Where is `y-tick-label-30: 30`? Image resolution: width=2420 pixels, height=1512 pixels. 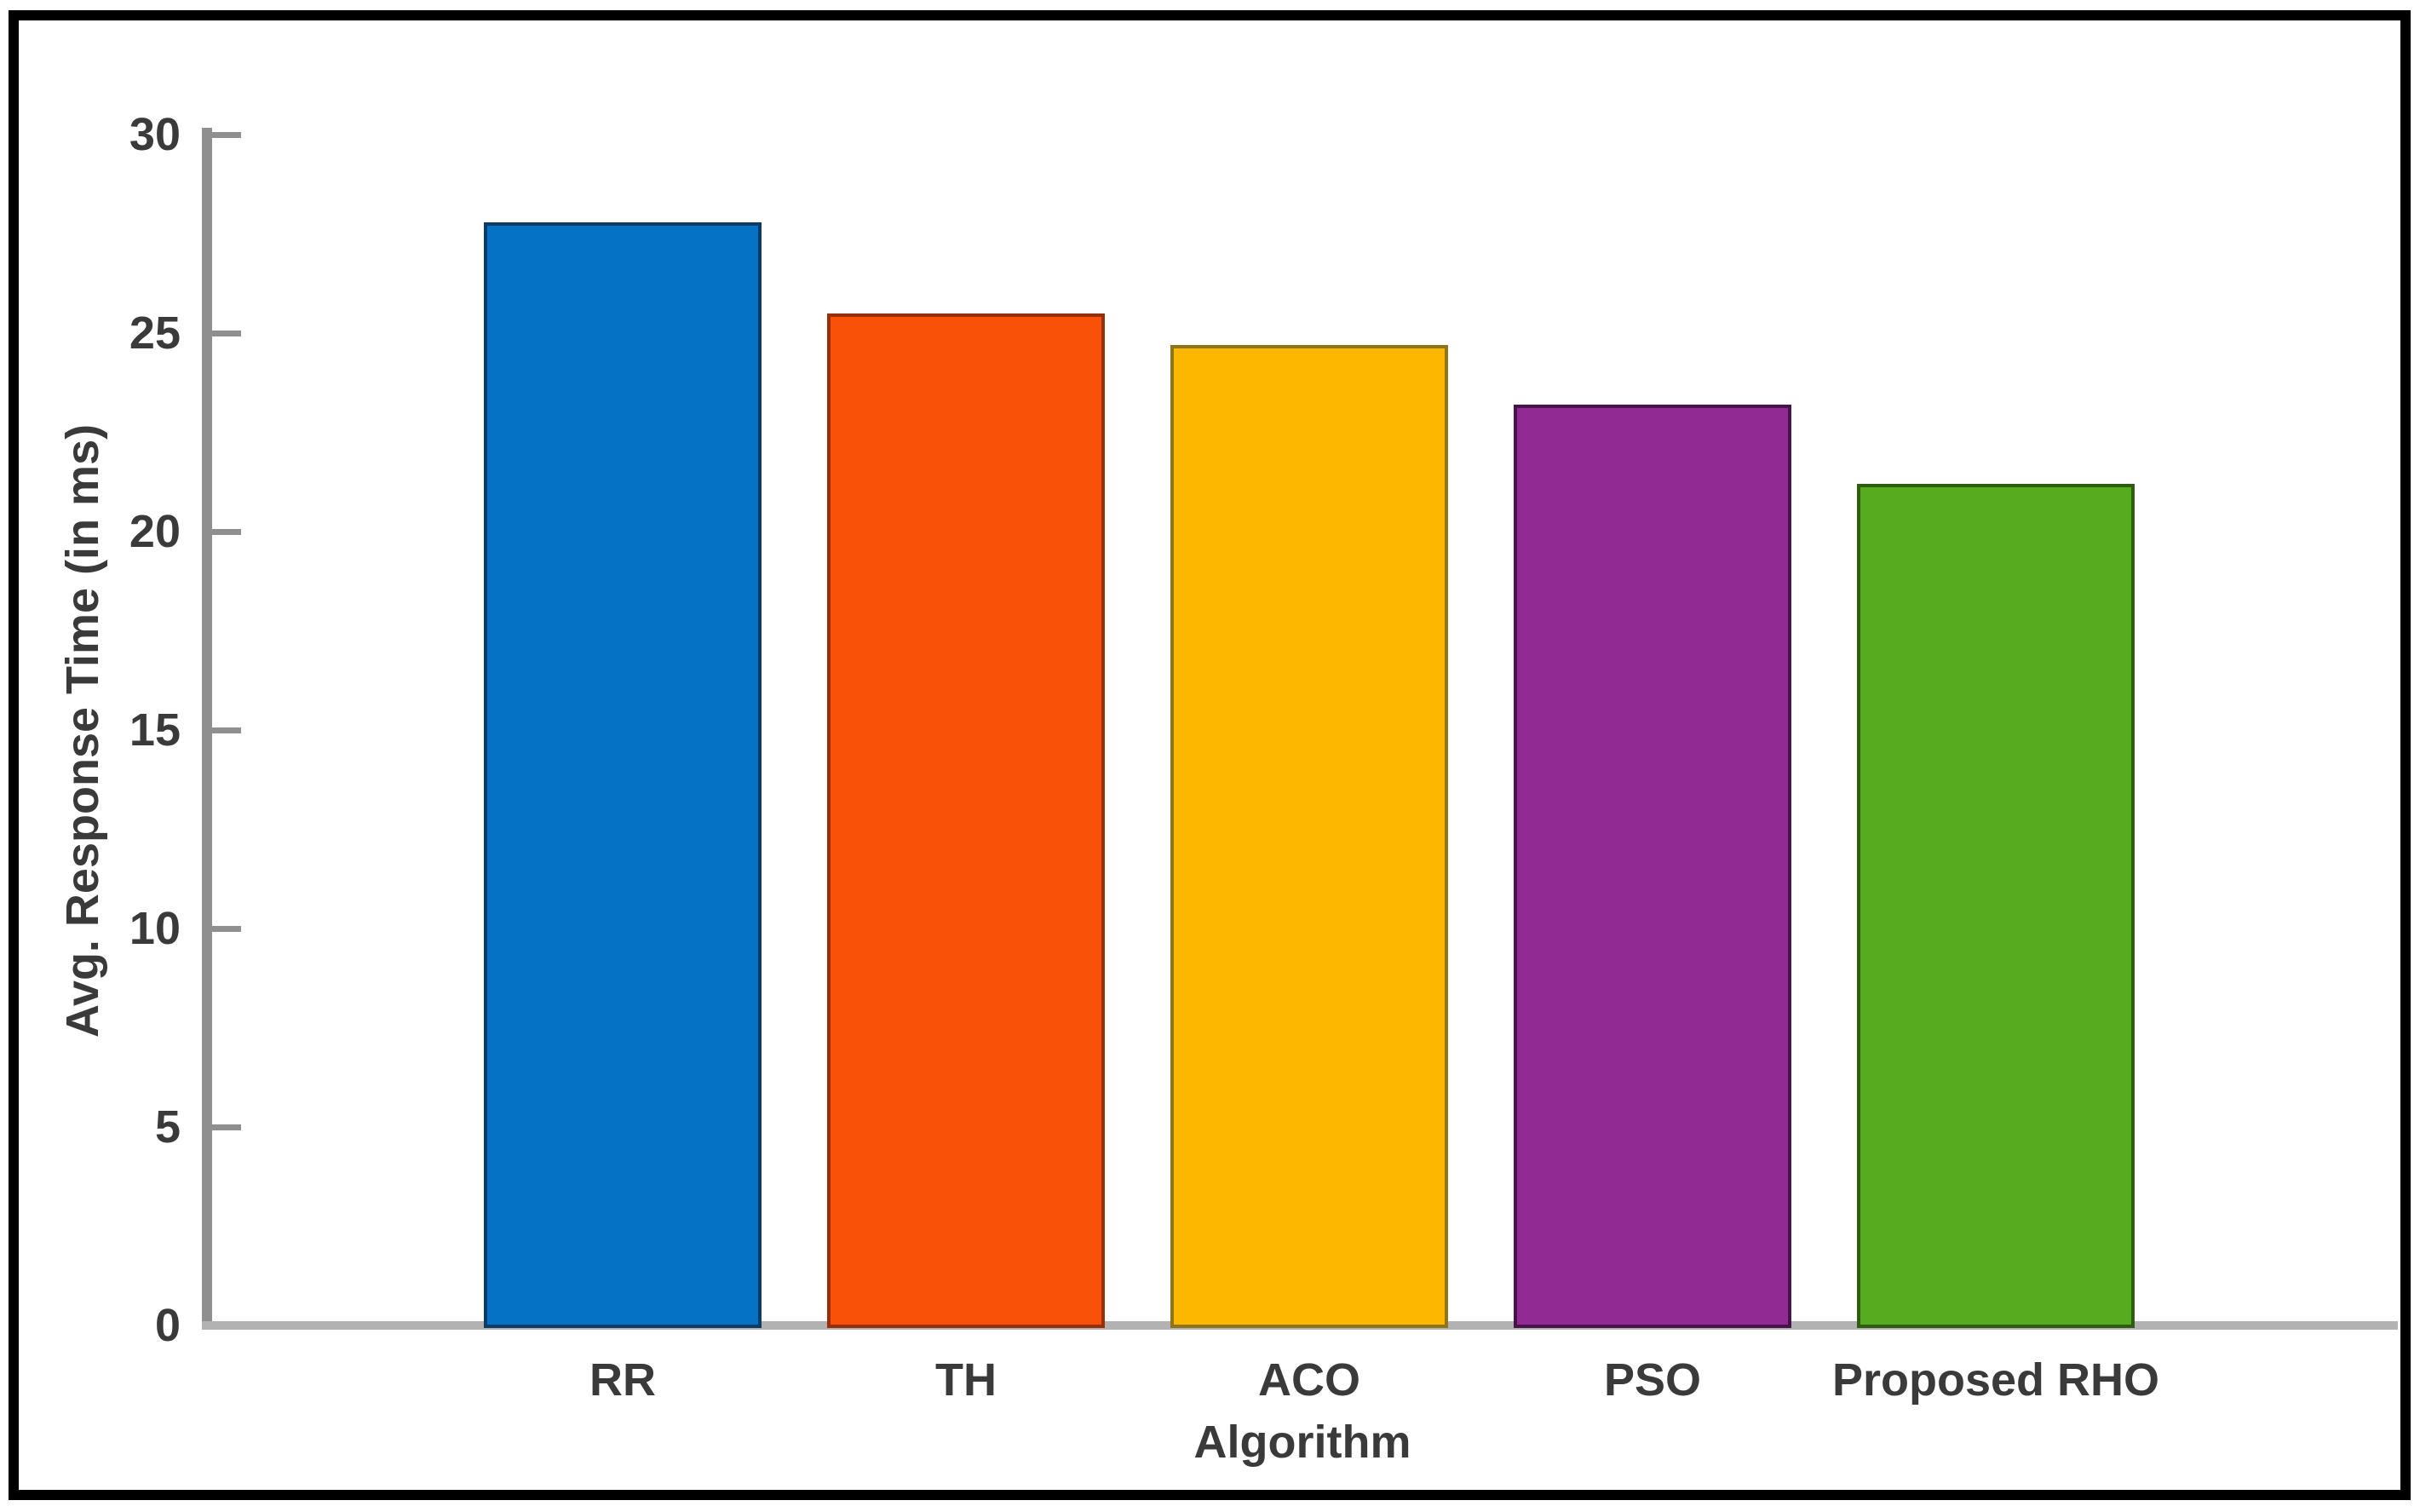
y-tick-label-30: 30 is located at coordinates (155, 134).